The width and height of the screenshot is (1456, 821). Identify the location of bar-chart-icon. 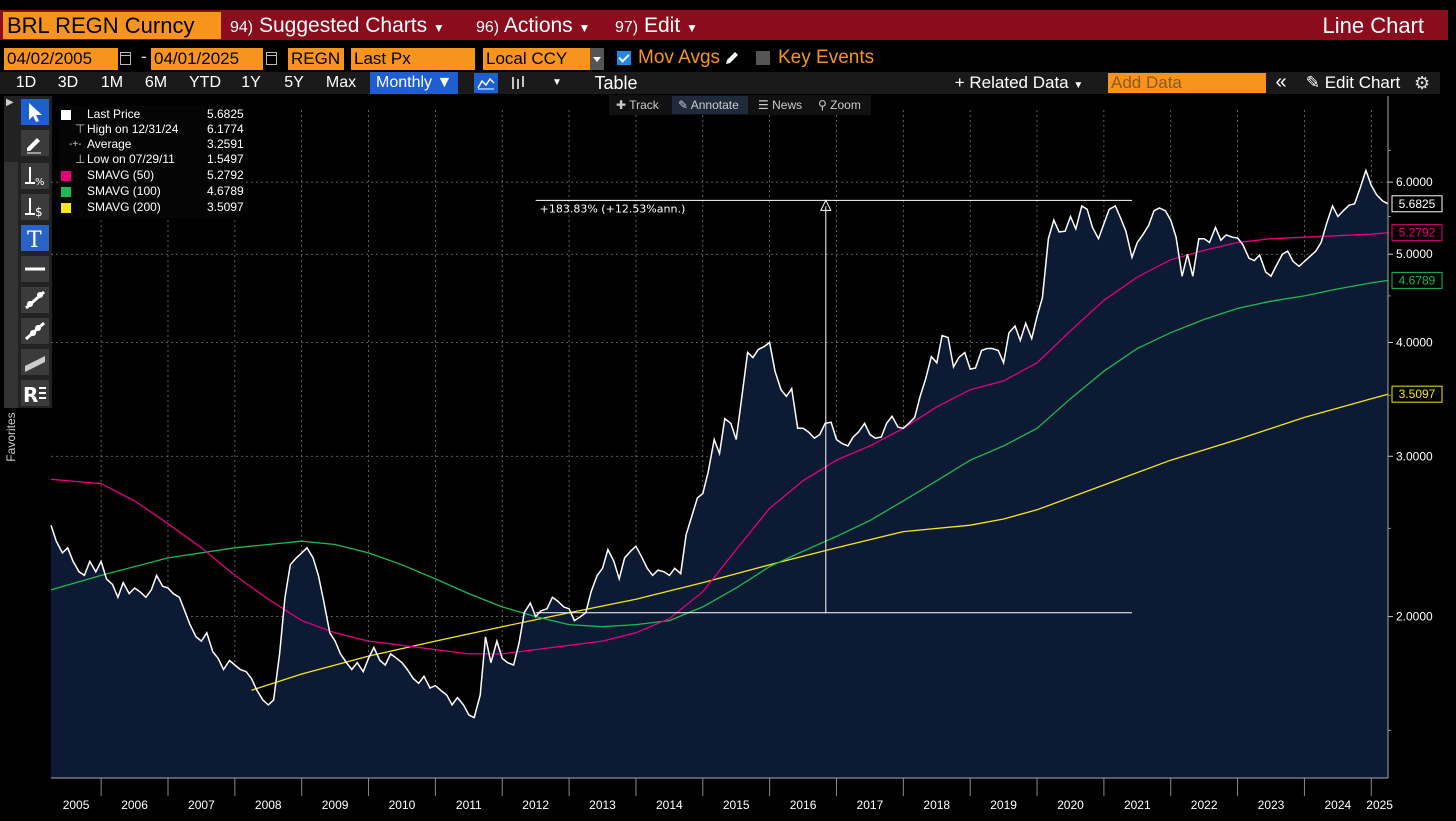
(518, 83).